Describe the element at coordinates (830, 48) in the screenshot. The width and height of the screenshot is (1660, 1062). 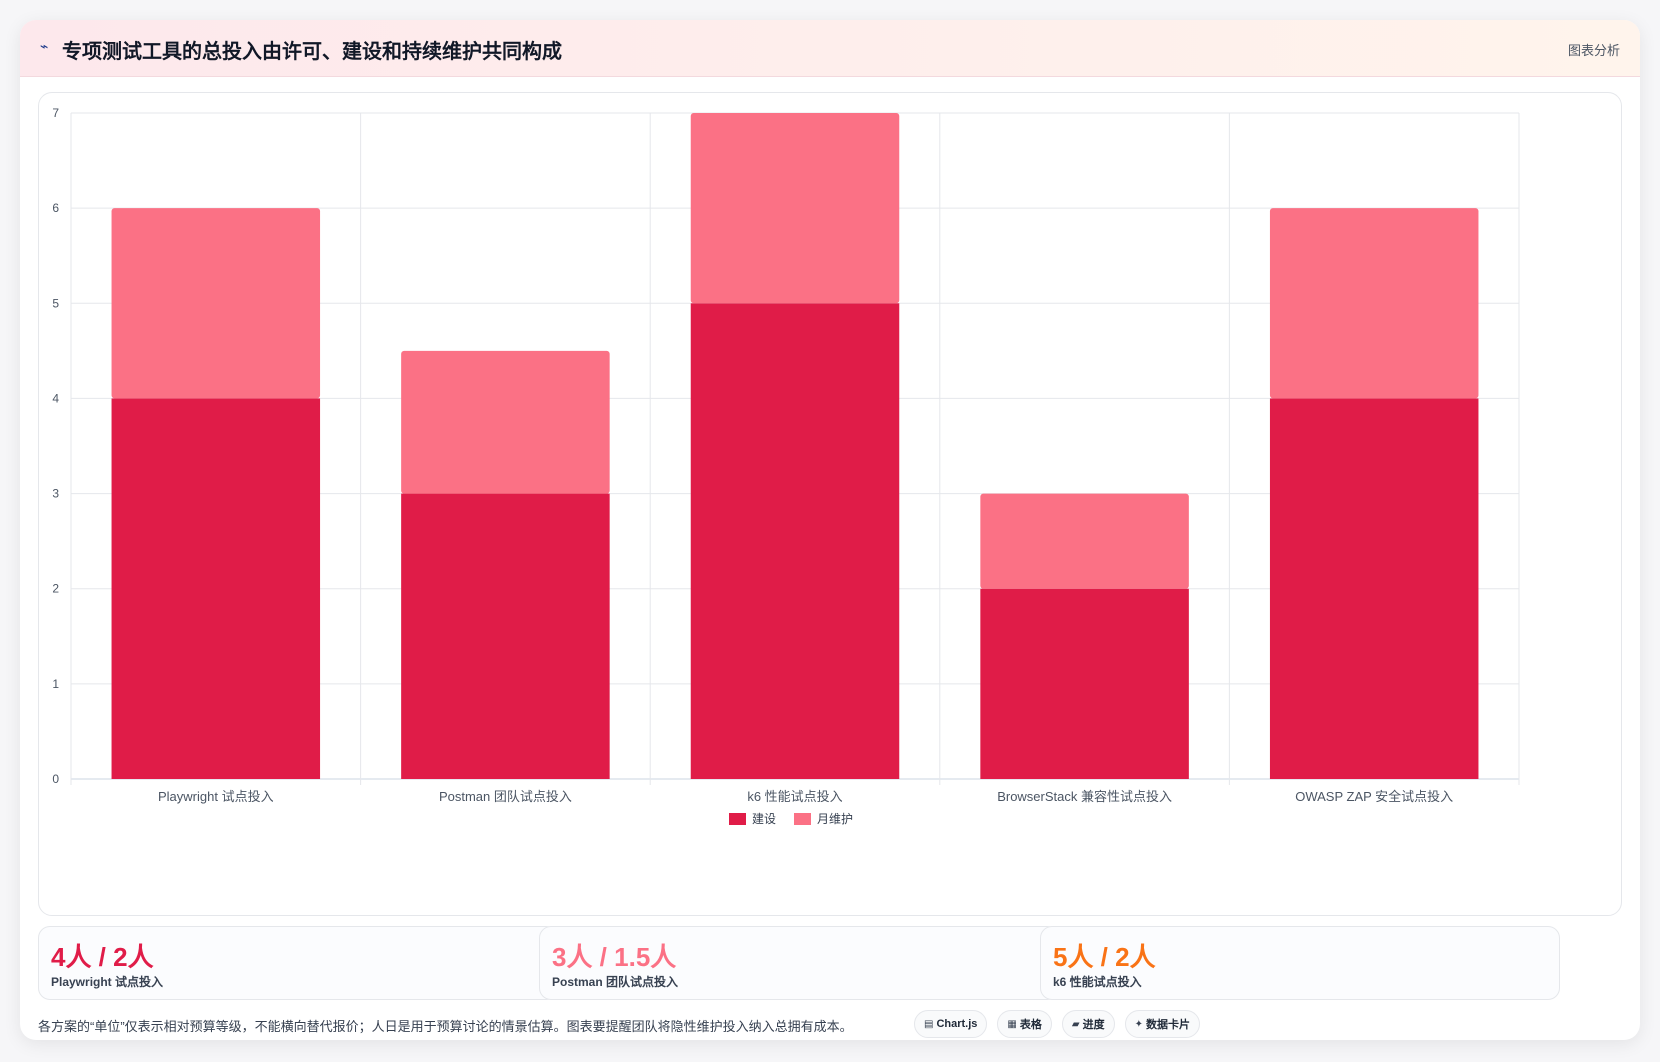
I see `card-header: ⌁ 专项测试工具的总投入由许可、建设和持续维护共同构成 图表分析` at that location.